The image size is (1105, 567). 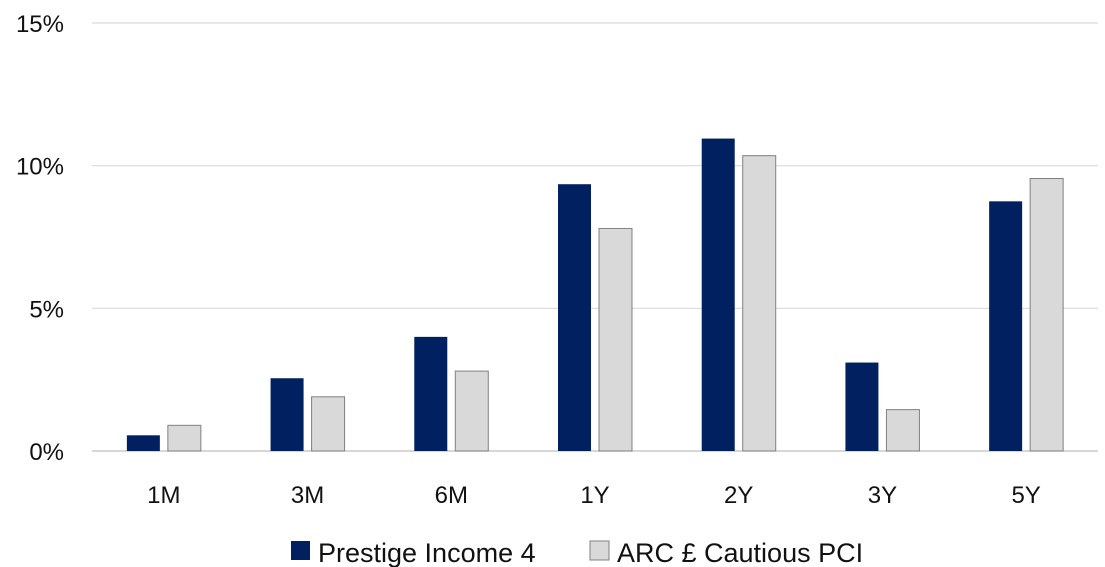 What do you see at coordinates (431, 393) in the screenshot?
I see `bar-series-1-6M` at bounding box center [431, 393].